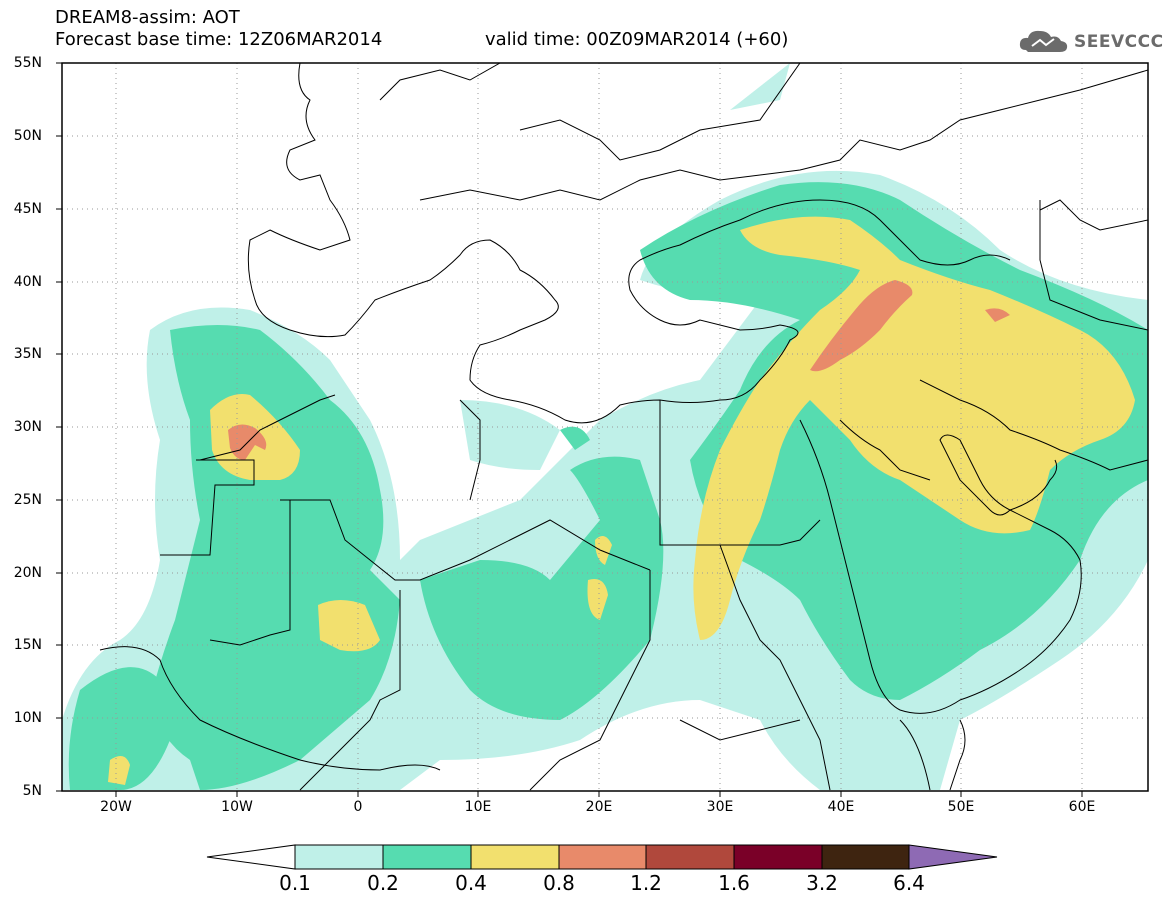 The image size is (1165, 905). What do you see at coordinates (27, 136) in the screenshot?
I see `lat-label: 50N` at bounding box center [27, 136].